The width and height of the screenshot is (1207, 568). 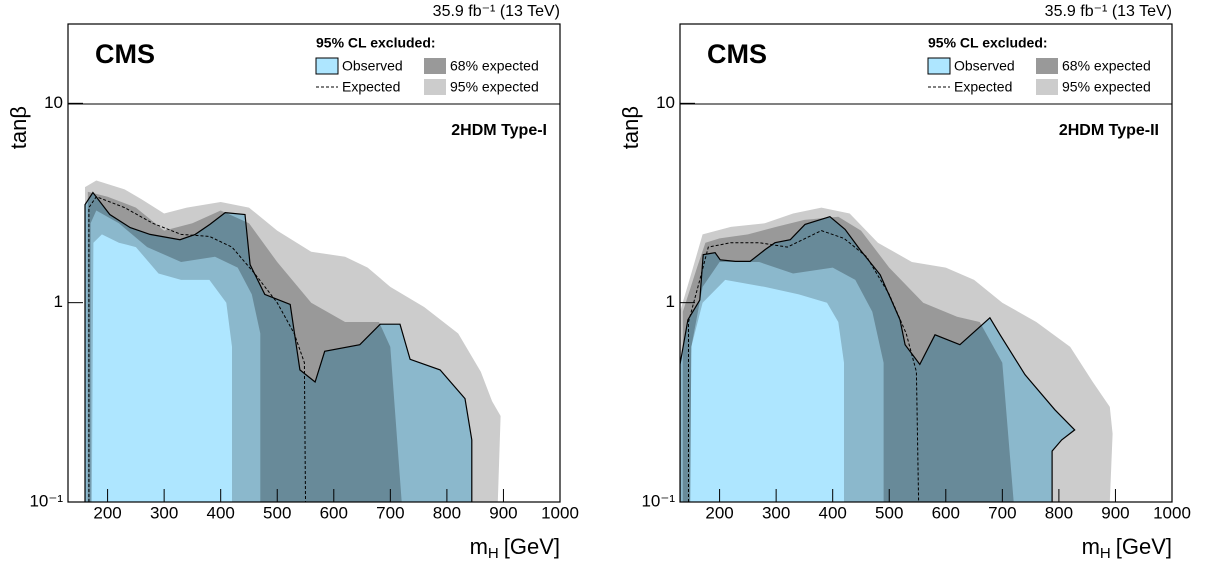 I want to click on model-label: 2HDM Type-II, so click(x=1109, y=130).